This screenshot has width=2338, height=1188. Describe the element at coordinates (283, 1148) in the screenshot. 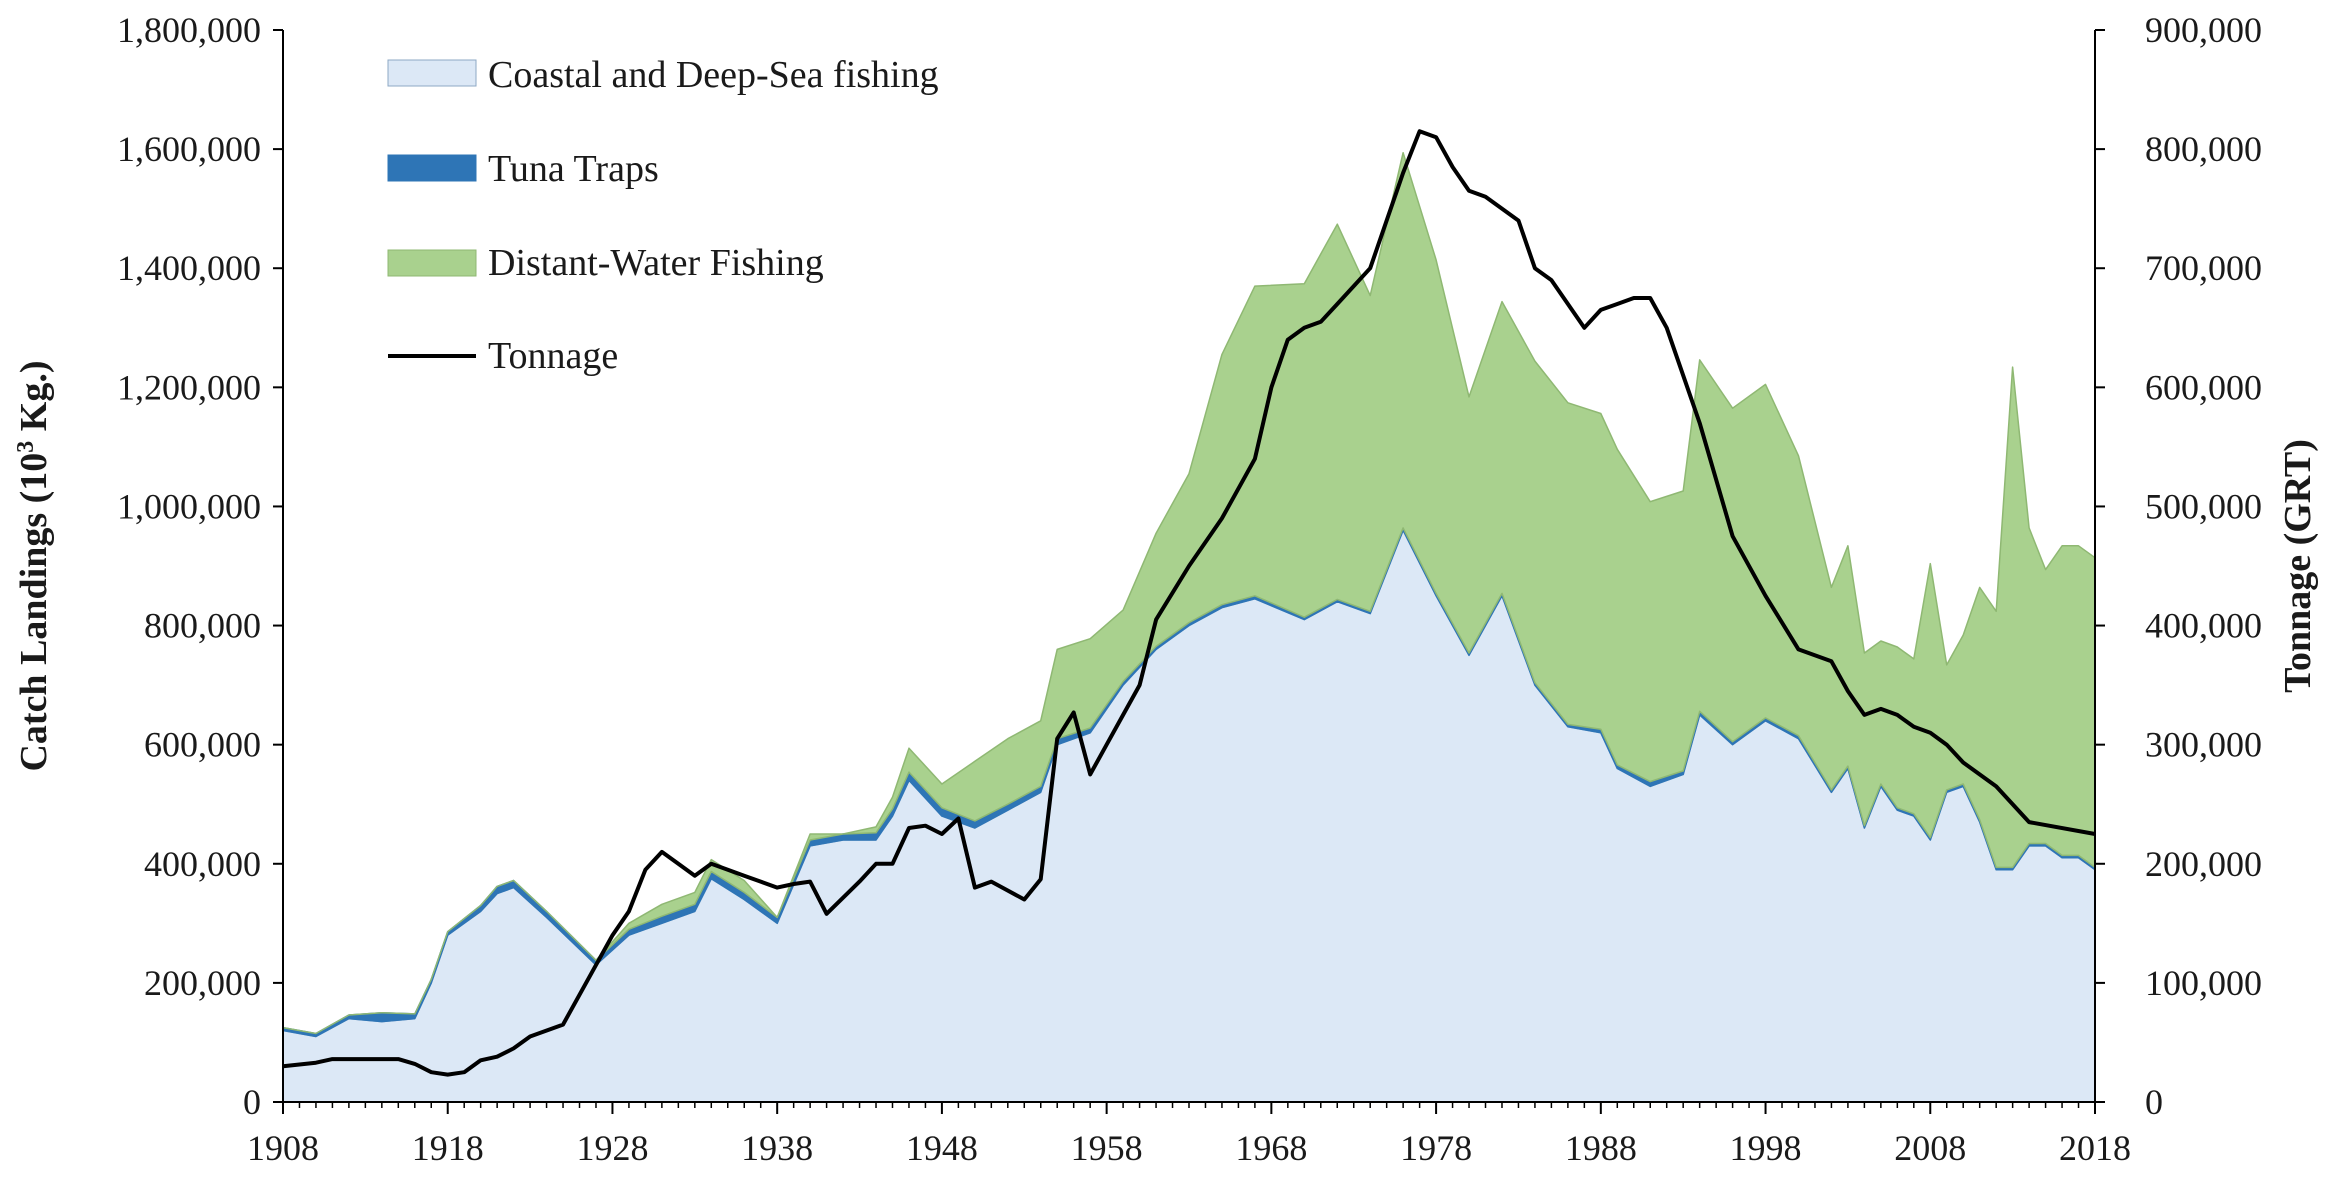

I see `x-tick-label: 1908` at that location.